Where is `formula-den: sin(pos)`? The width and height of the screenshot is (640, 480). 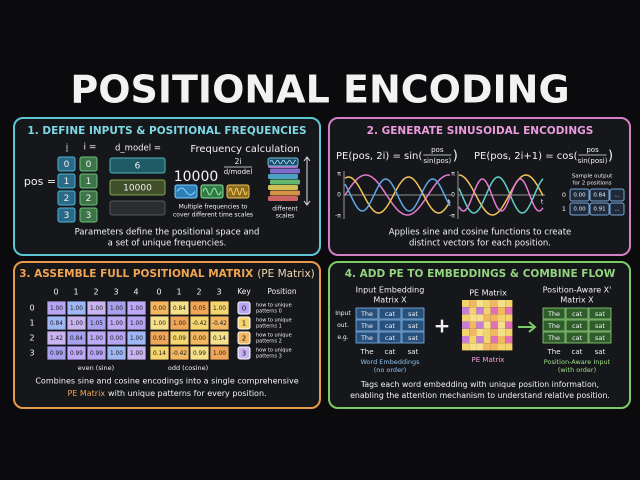 formula-den: sin(pos) is located at coordinates (437, 161).